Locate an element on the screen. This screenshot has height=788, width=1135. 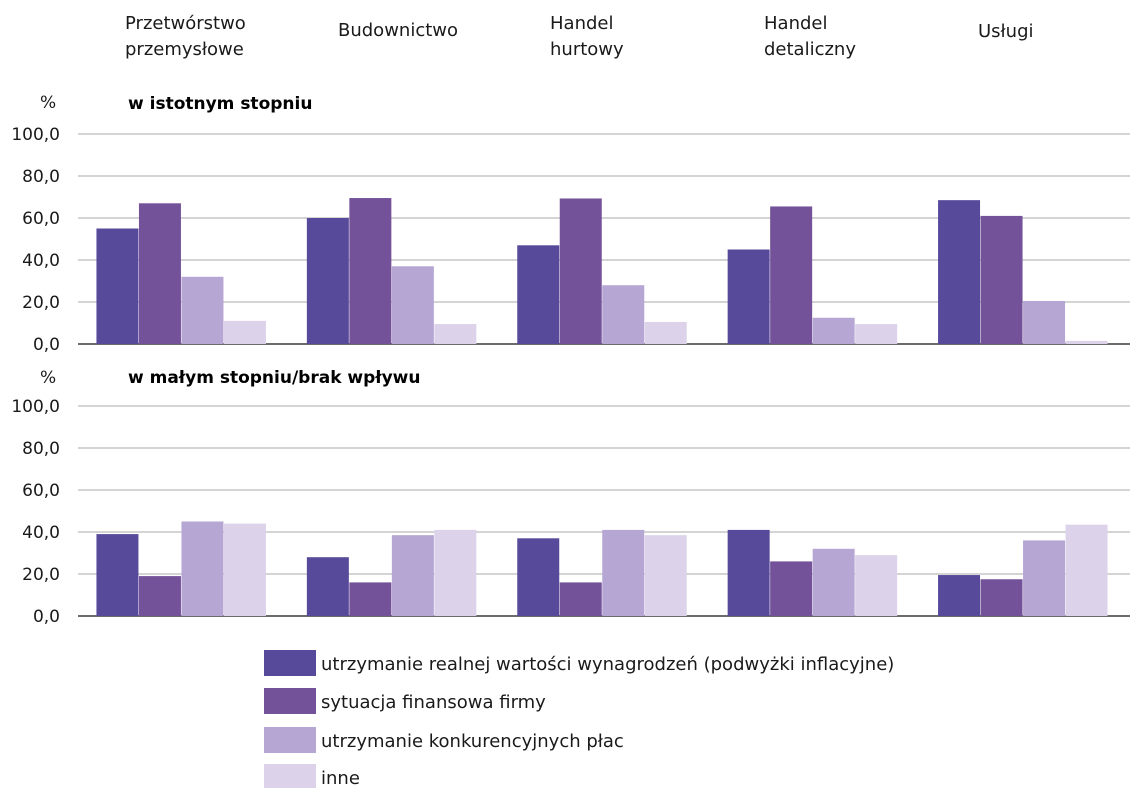
panel-title: w małym stopniu/brak wpływu is located at coordinates (274, 378).